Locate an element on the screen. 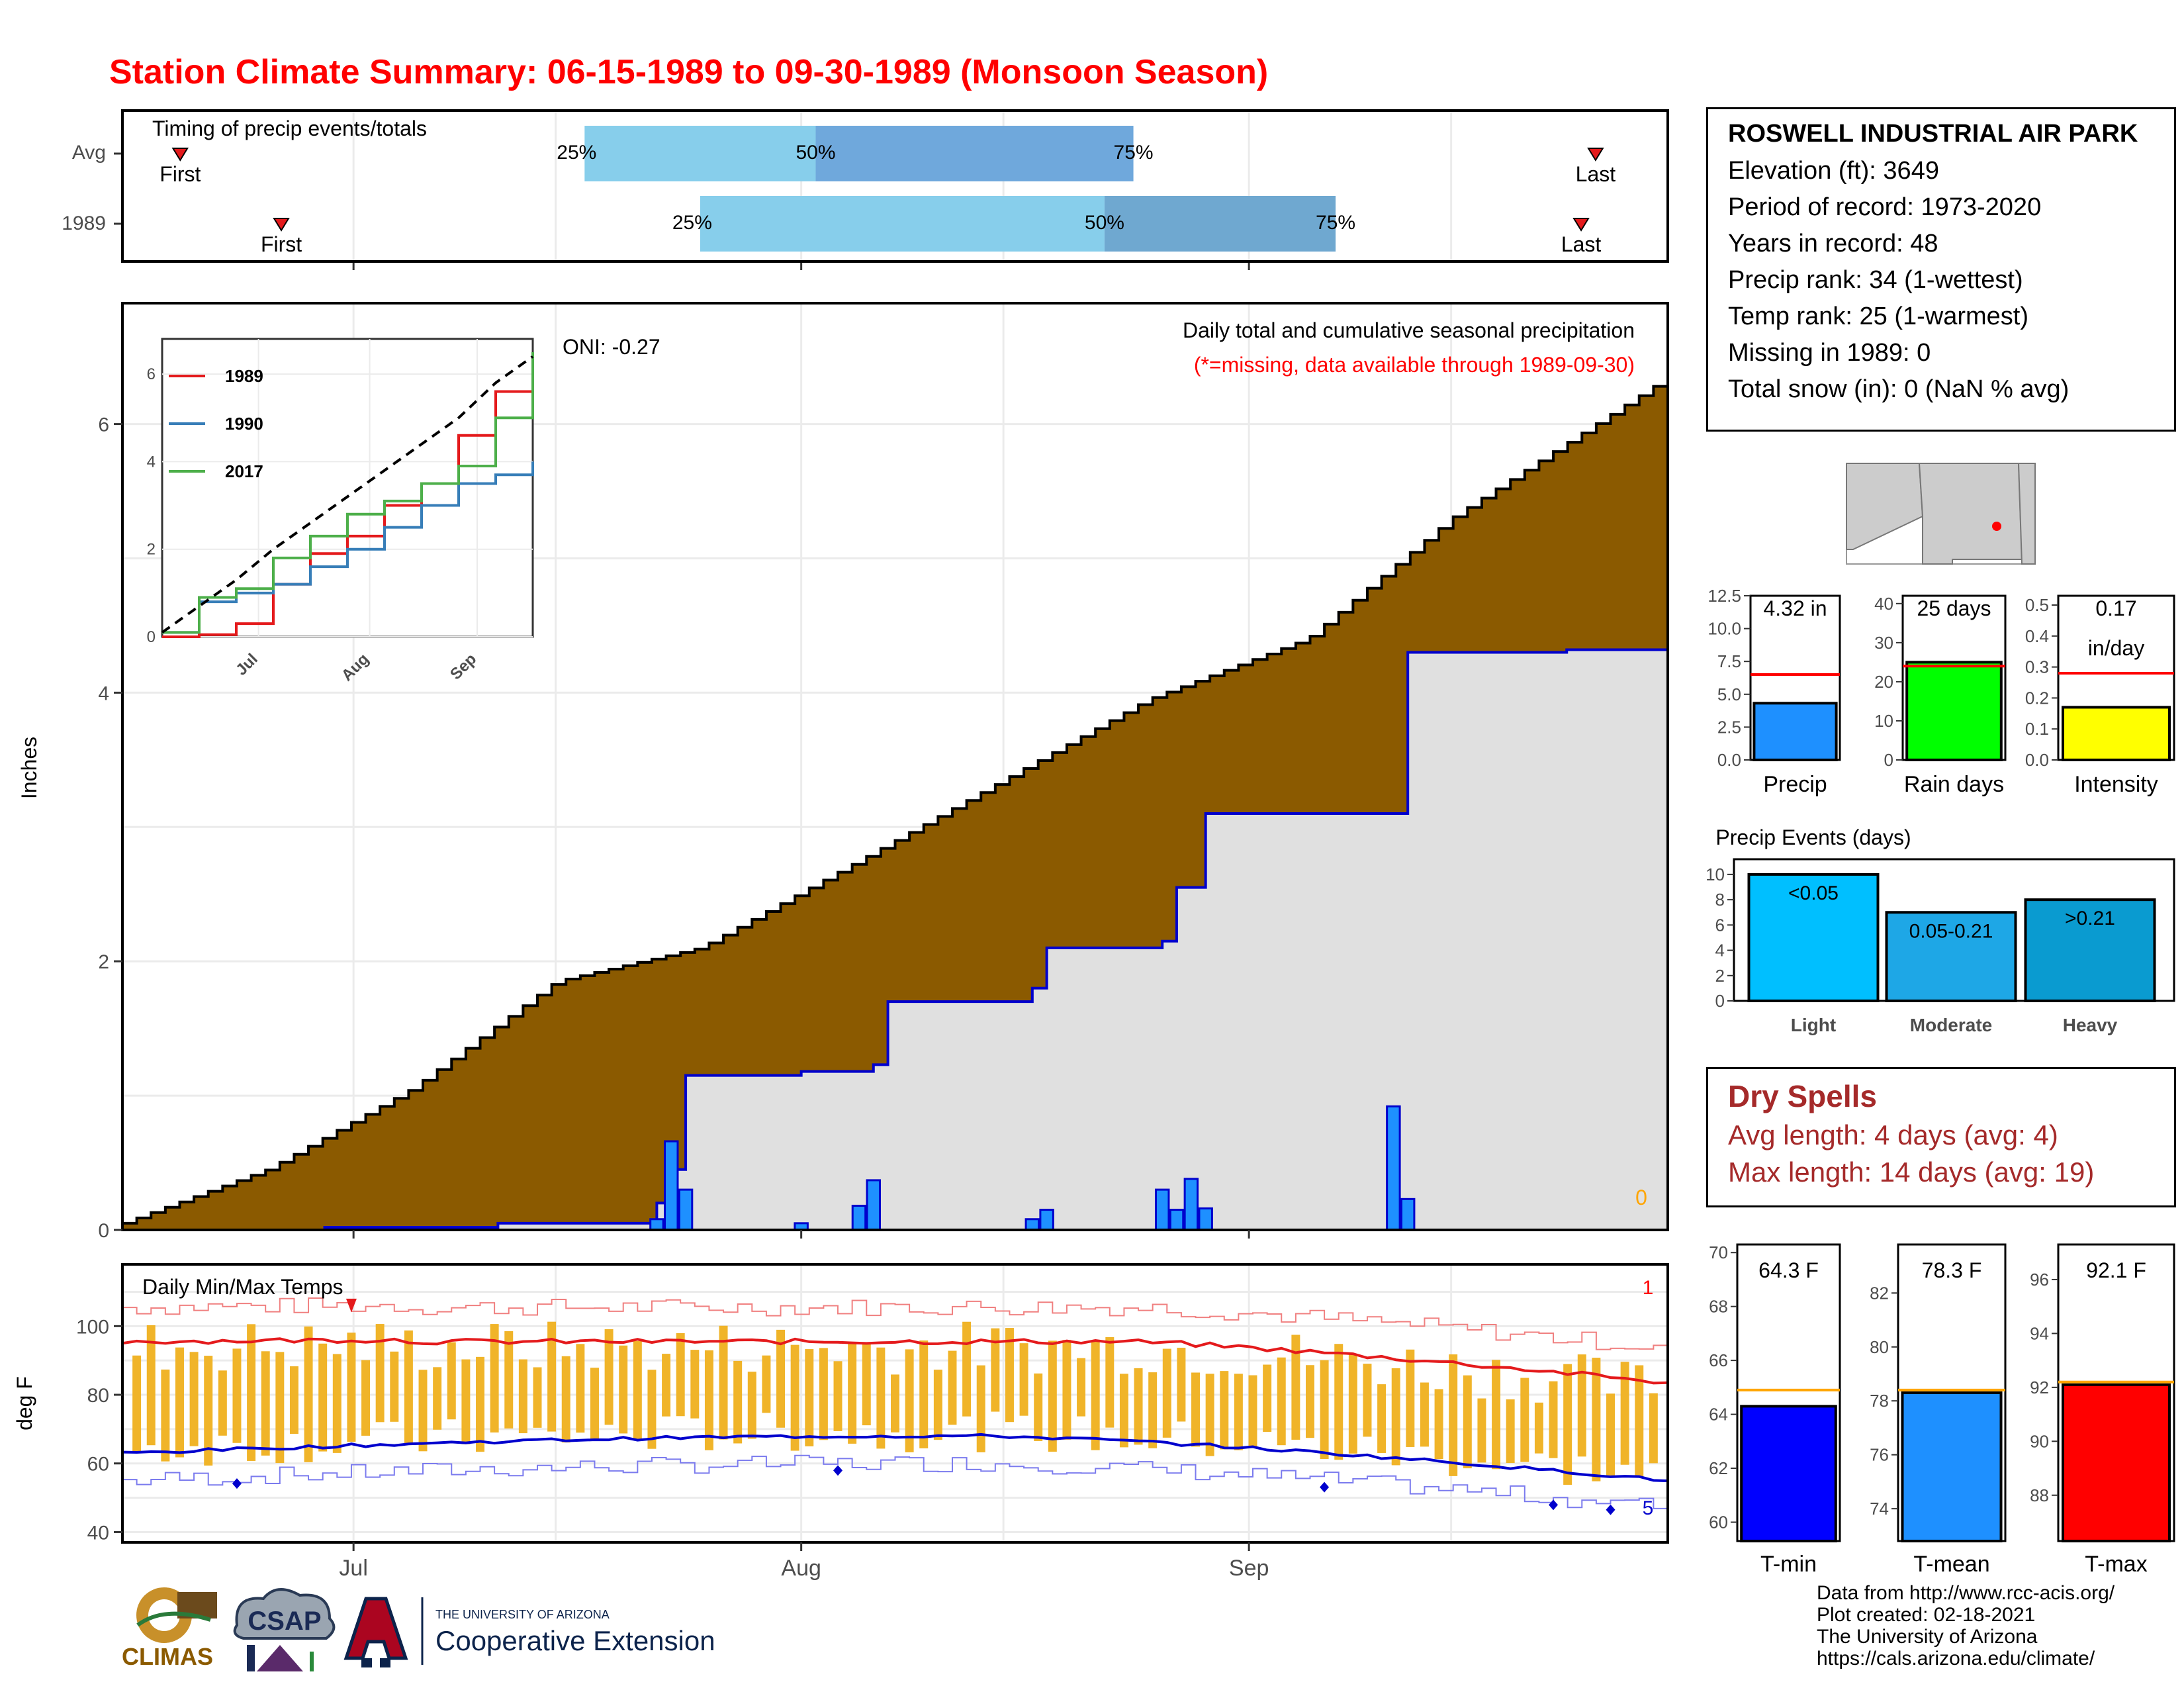  timing-bar-q2-Avg is located at coordinates (974, 153).